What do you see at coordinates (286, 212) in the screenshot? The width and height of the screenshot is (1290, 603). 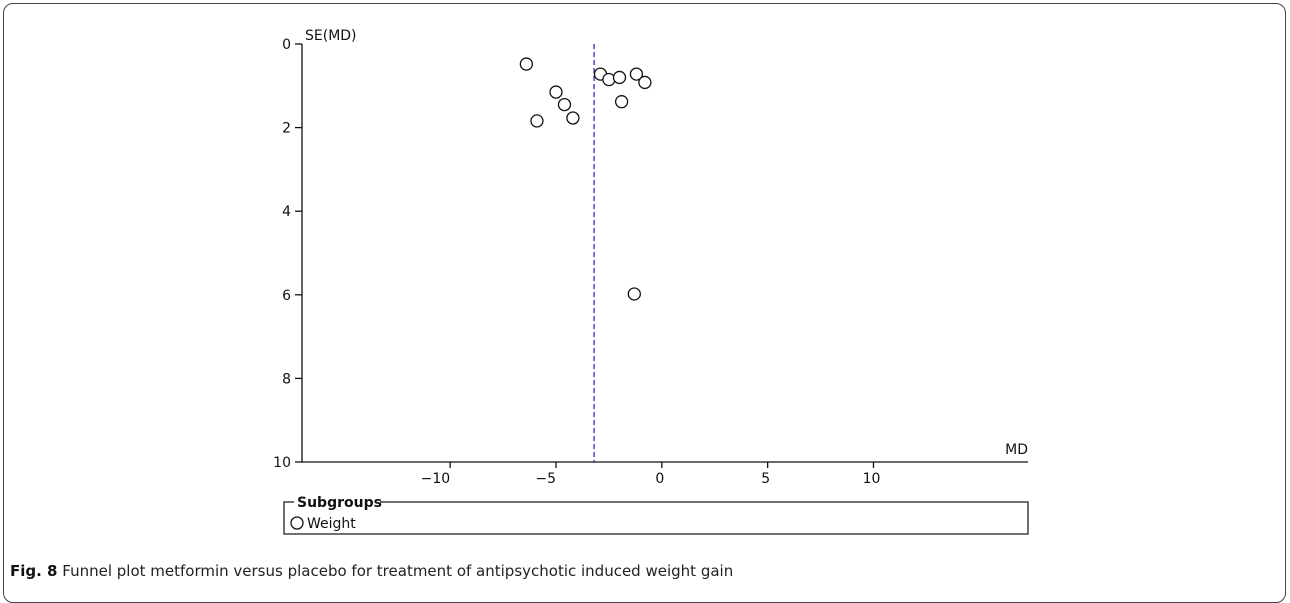 I see `y-tick-label: 4` at bounding box center [286, 212].